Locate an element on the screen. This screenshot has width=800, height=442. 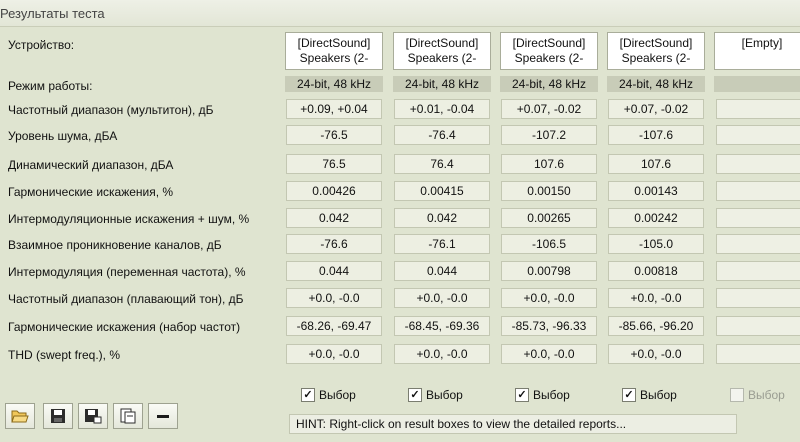
window-title: Результаты теста is located at coordinates (52, 13).